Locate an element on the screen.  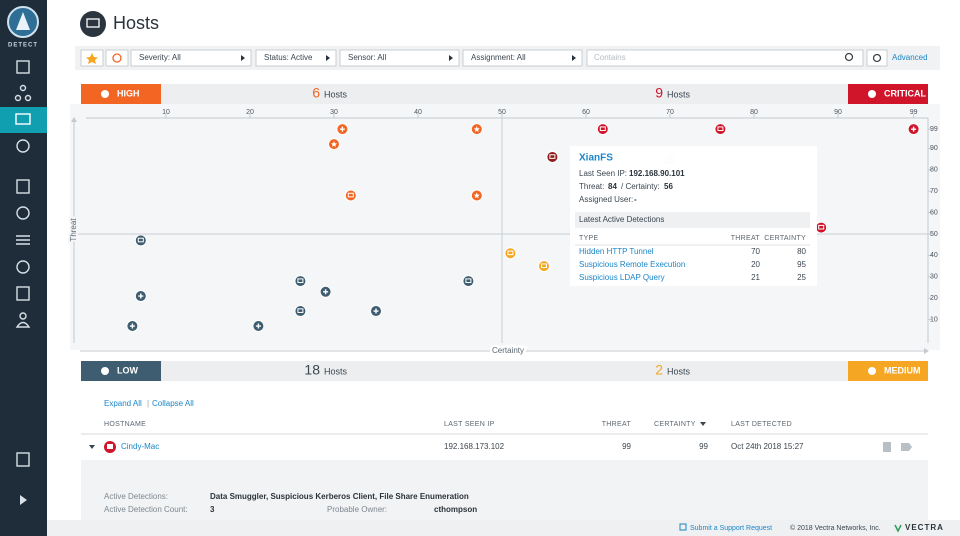
col-hostname: HOSTNAME is located at coordinates (125, 424).